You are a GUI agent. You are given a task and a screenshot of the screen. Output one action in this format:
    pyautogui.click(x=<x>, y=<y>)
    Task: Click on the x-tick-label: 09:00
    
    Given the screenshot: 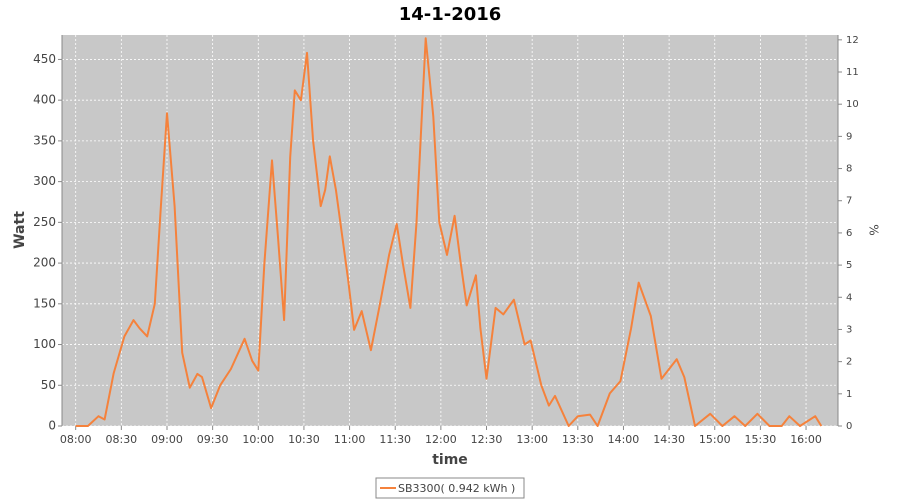 What is the action you would take?
    pyautogui.click(x=167, y=439)
    